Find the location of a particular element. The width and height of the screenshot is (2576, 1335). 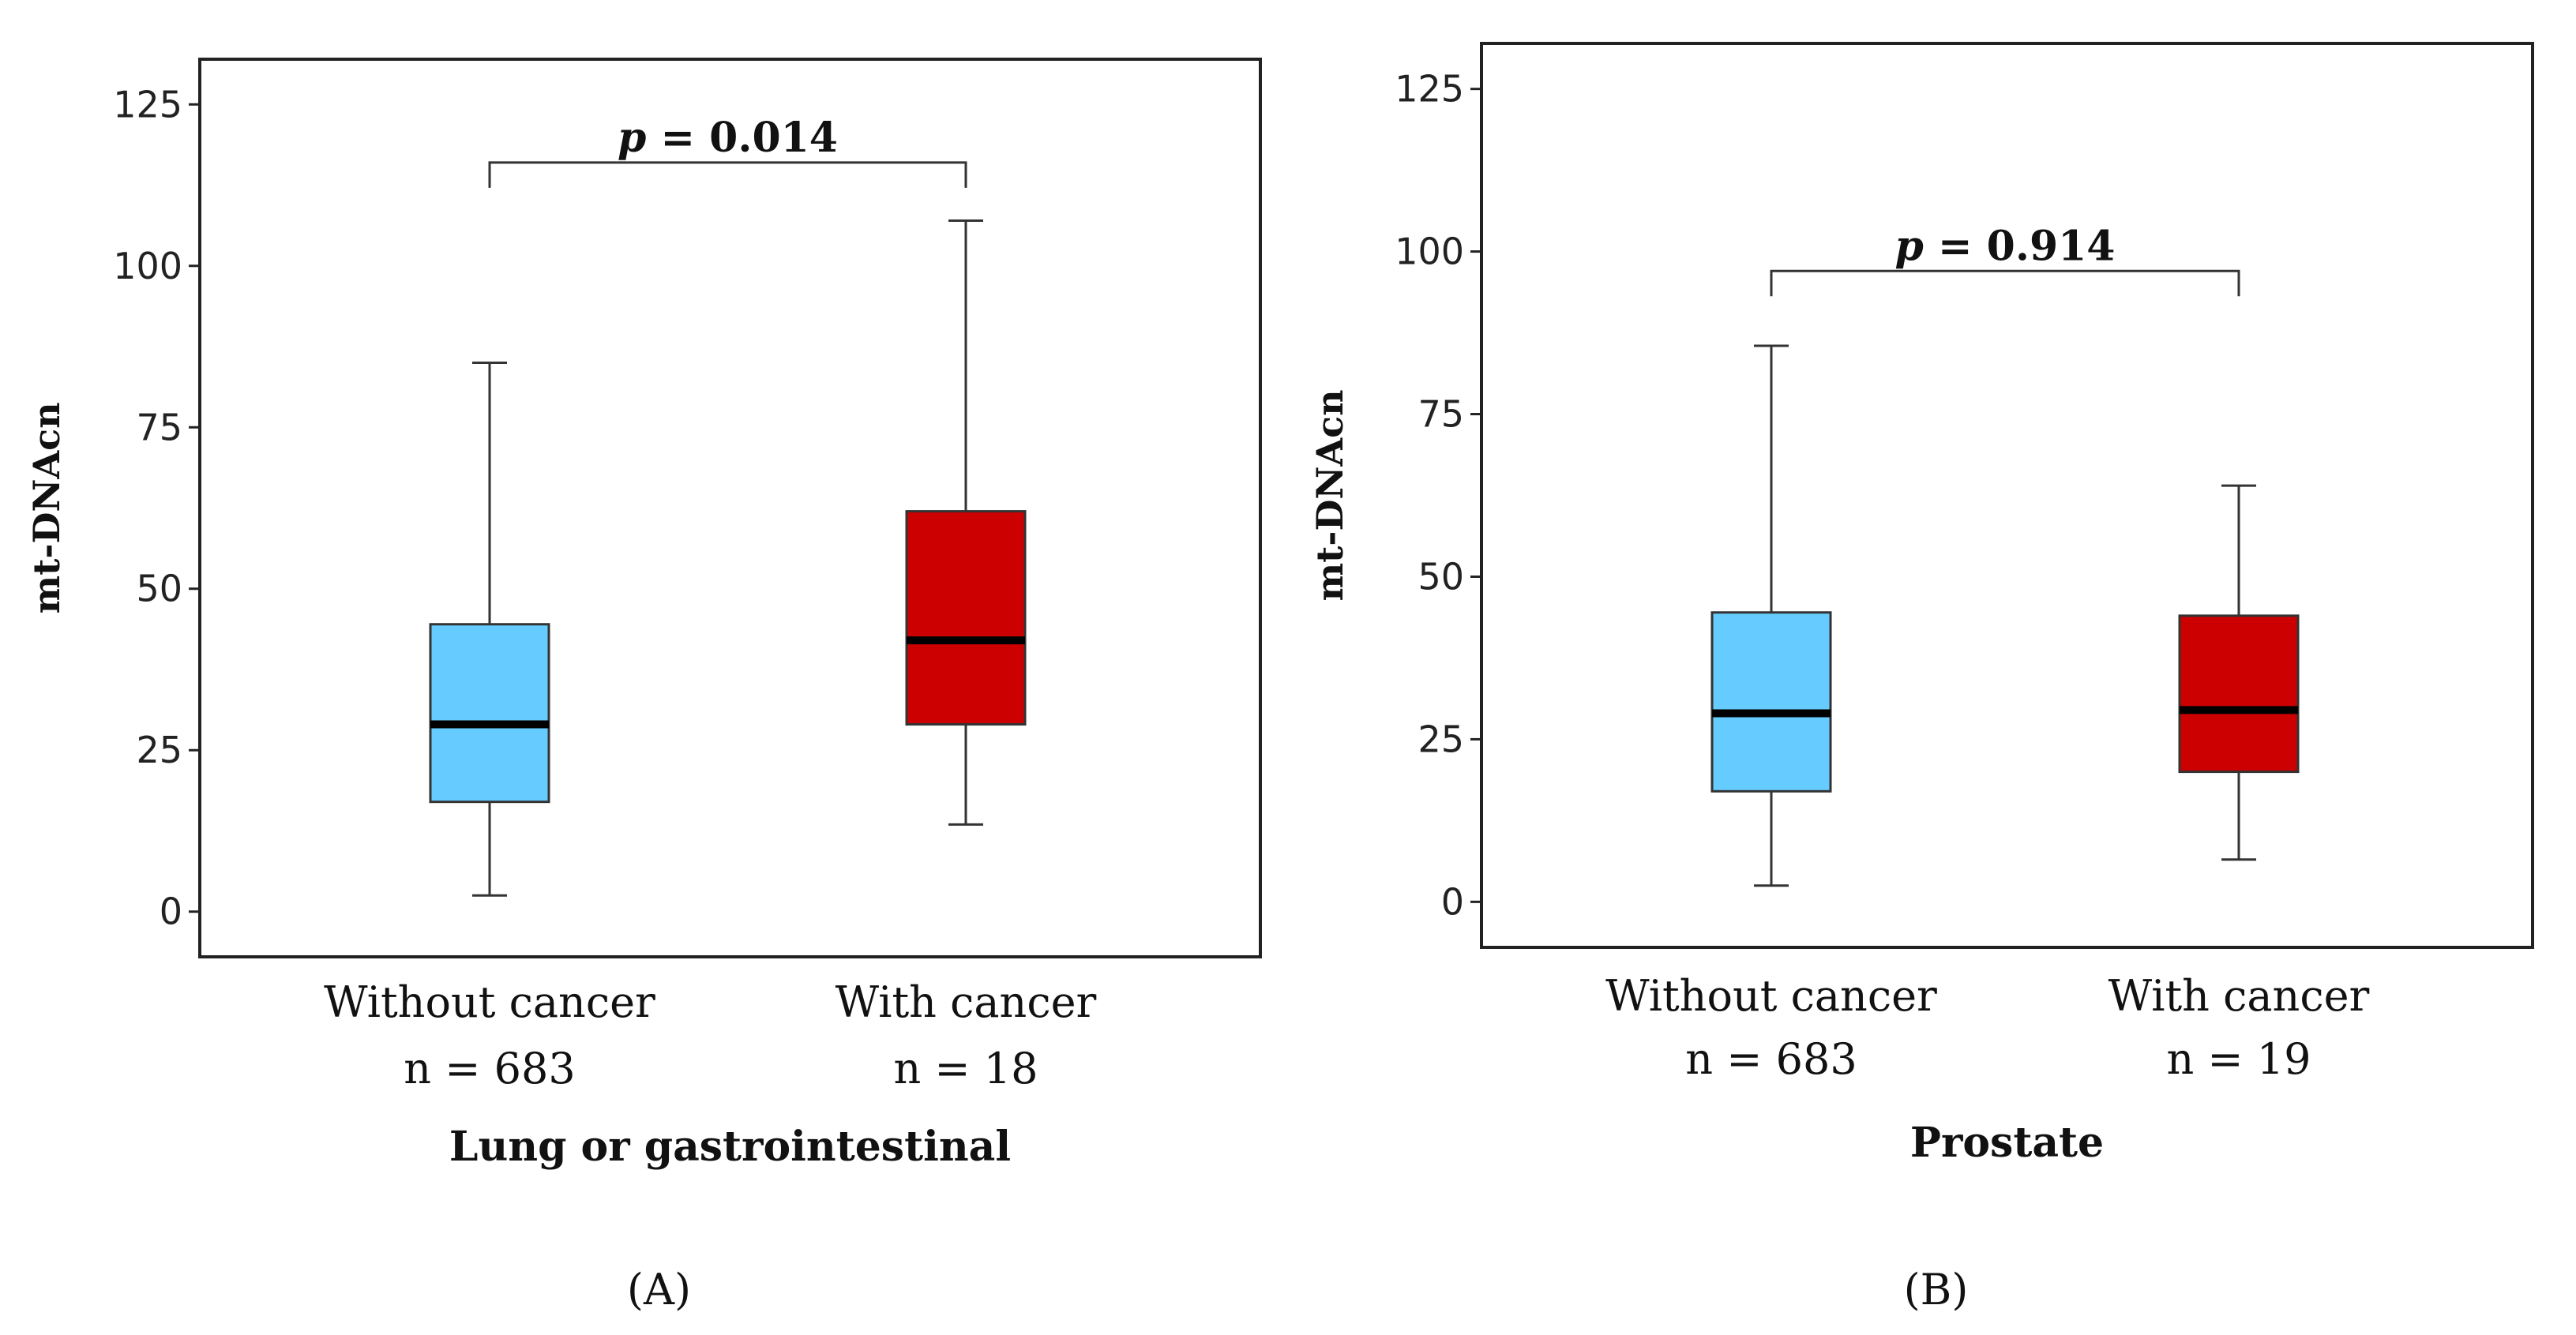

x-category-n: n = 18 is located at coordinates (965, 1068).